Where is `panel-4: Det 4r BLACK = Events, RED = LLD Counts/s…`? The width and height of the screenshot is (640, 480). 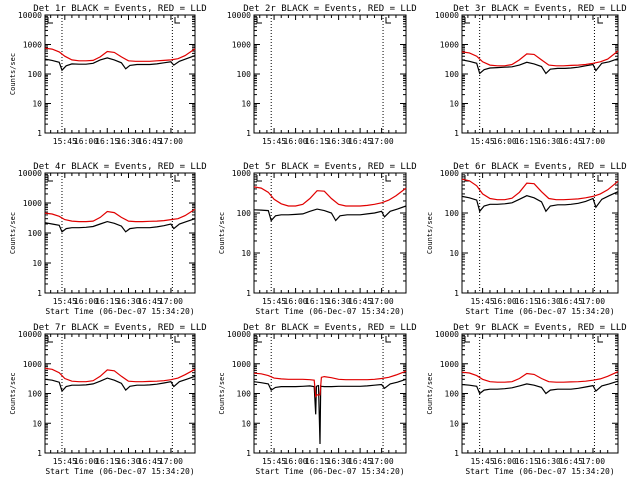
panel-4: Det 4r BLACK = Events, RED = LLD Counts/s… is located at coordinates (108, 239).